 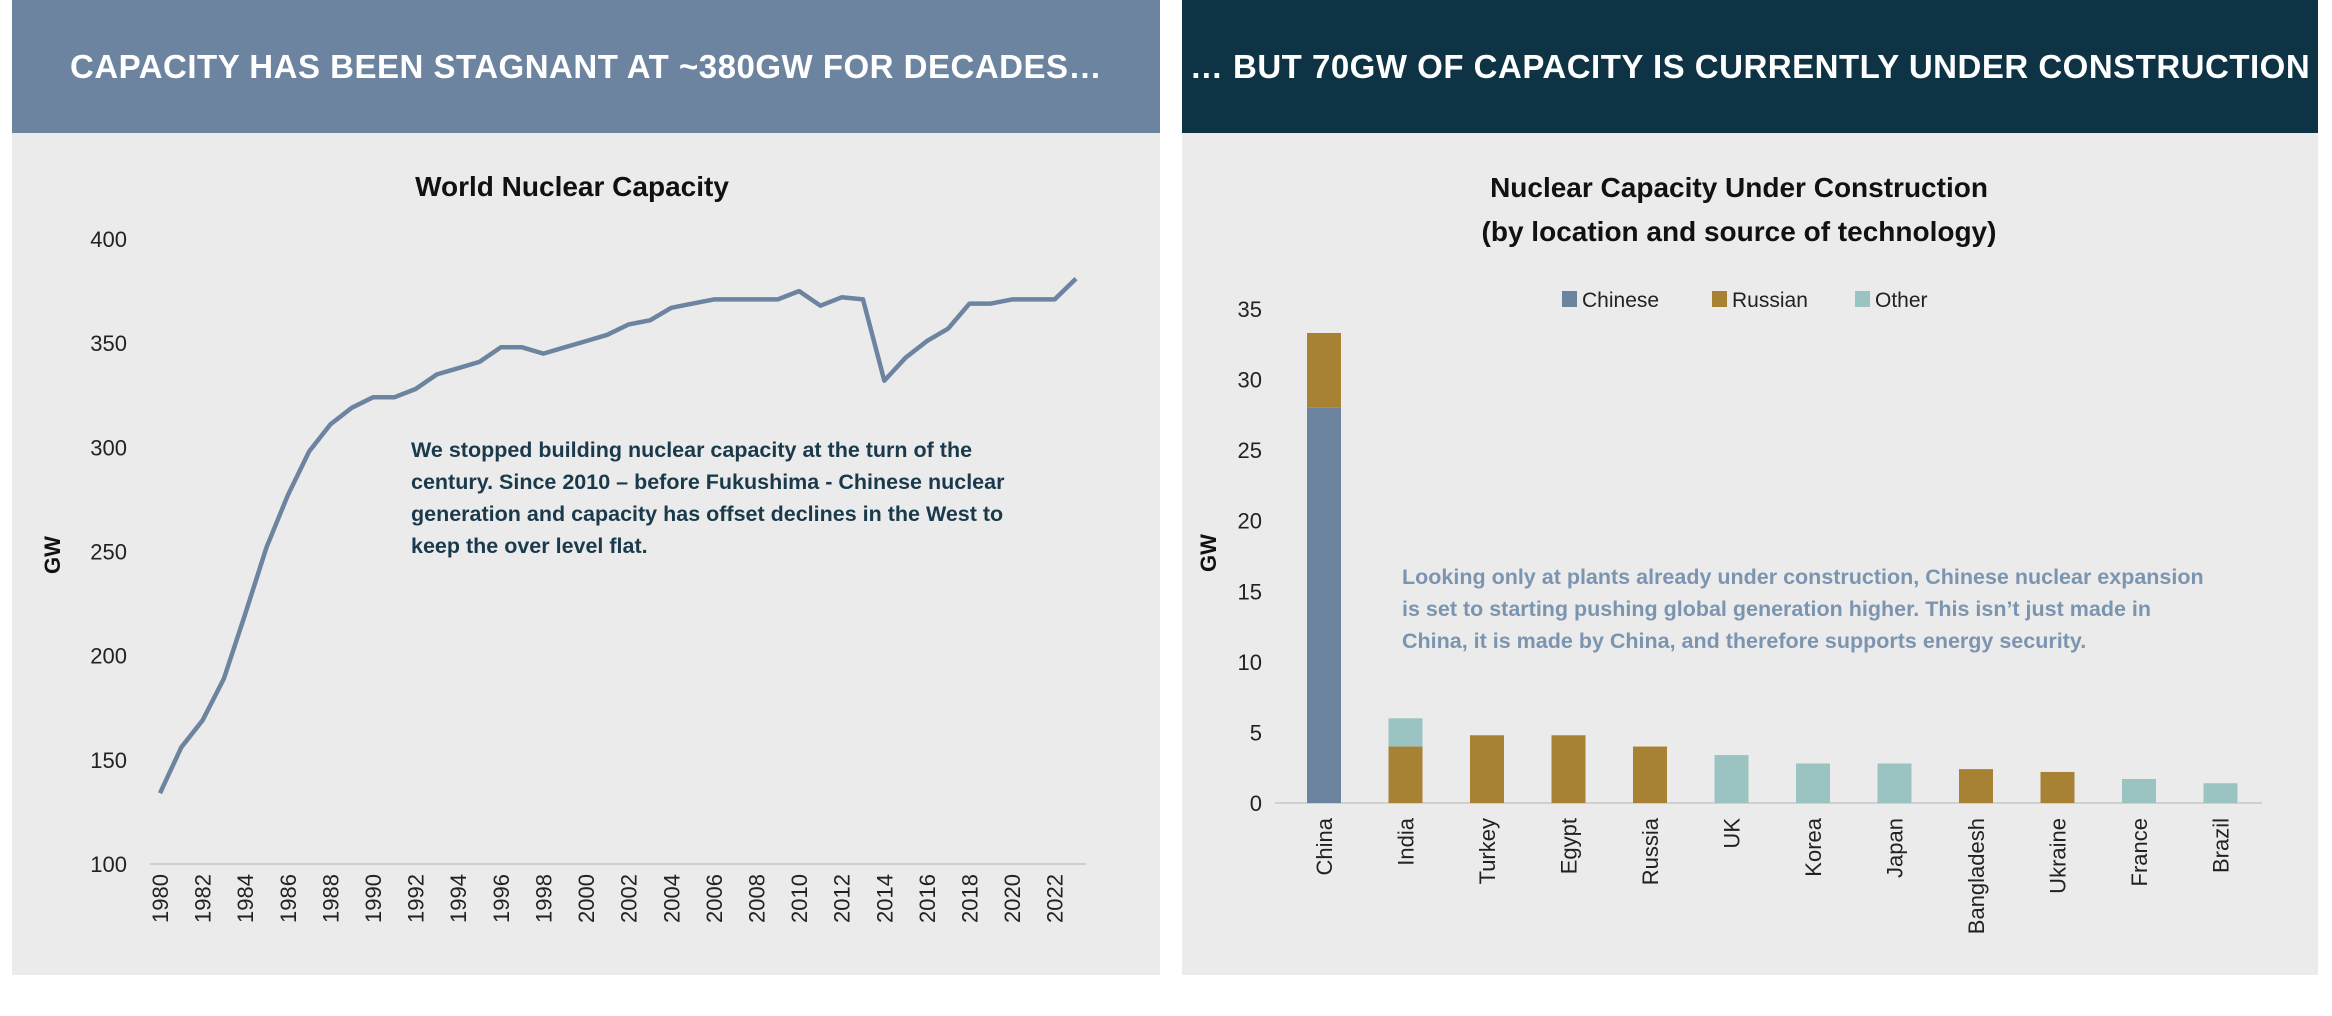 What do you see at coordinates (288, 898) in the screenshot?
I see `x-tick-label: 1986` at bounding box center [288, 898].